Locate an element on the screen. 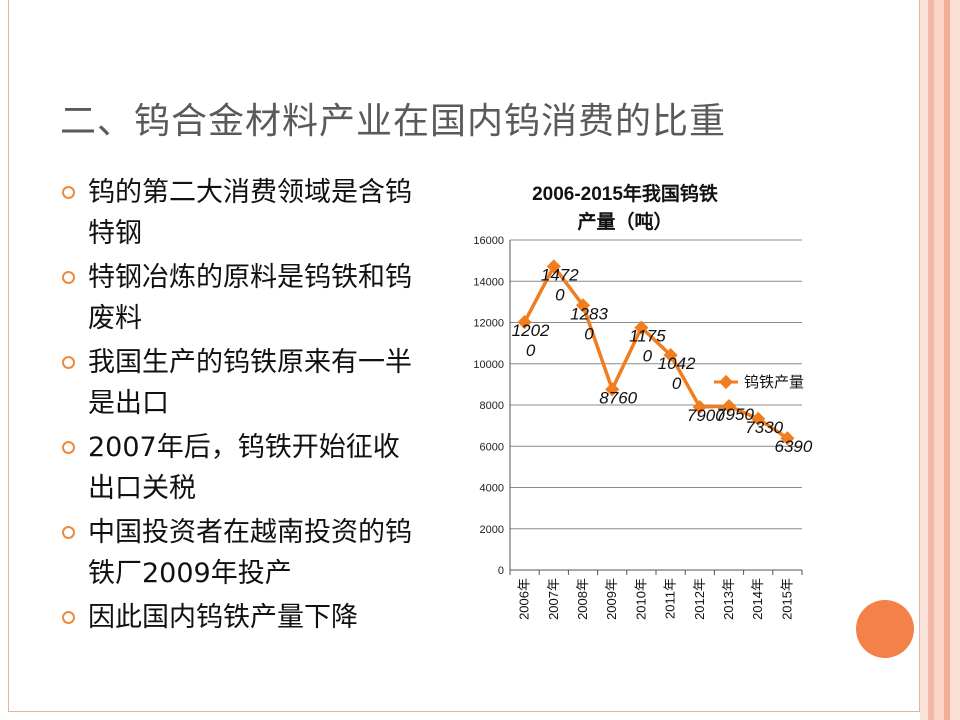  chart-title: 产量（吨） is located at coordinates (624, 221).